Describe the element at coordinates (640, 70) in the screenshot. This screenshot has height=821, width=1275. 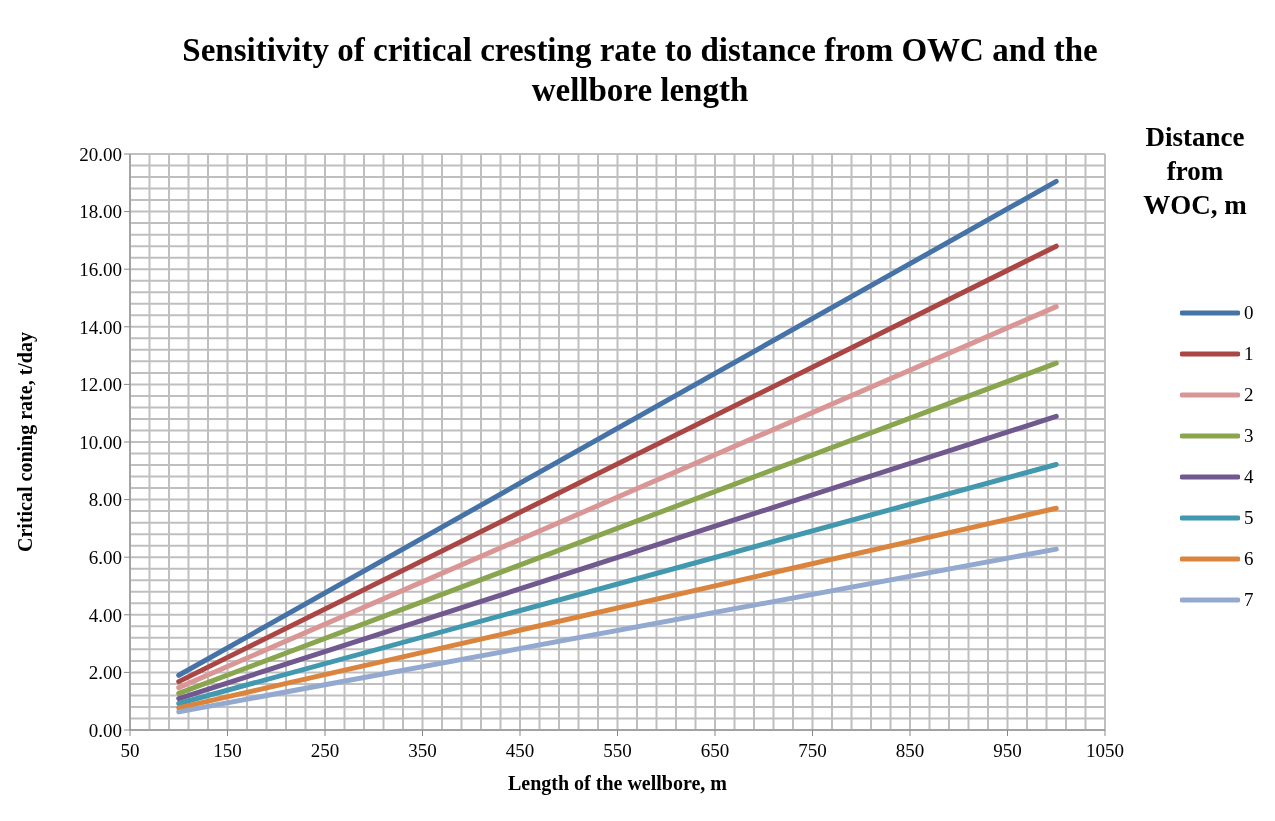
I see `chart-title: Sensitivity of critical cresting rate to distance from OWC and the wellbore length` at that location.